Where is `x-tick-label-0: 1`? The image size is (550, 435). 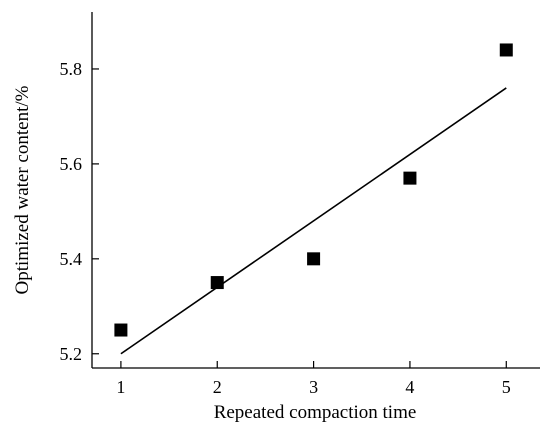
x-tick-label-0: 1 is located at coordinates (120, 387).